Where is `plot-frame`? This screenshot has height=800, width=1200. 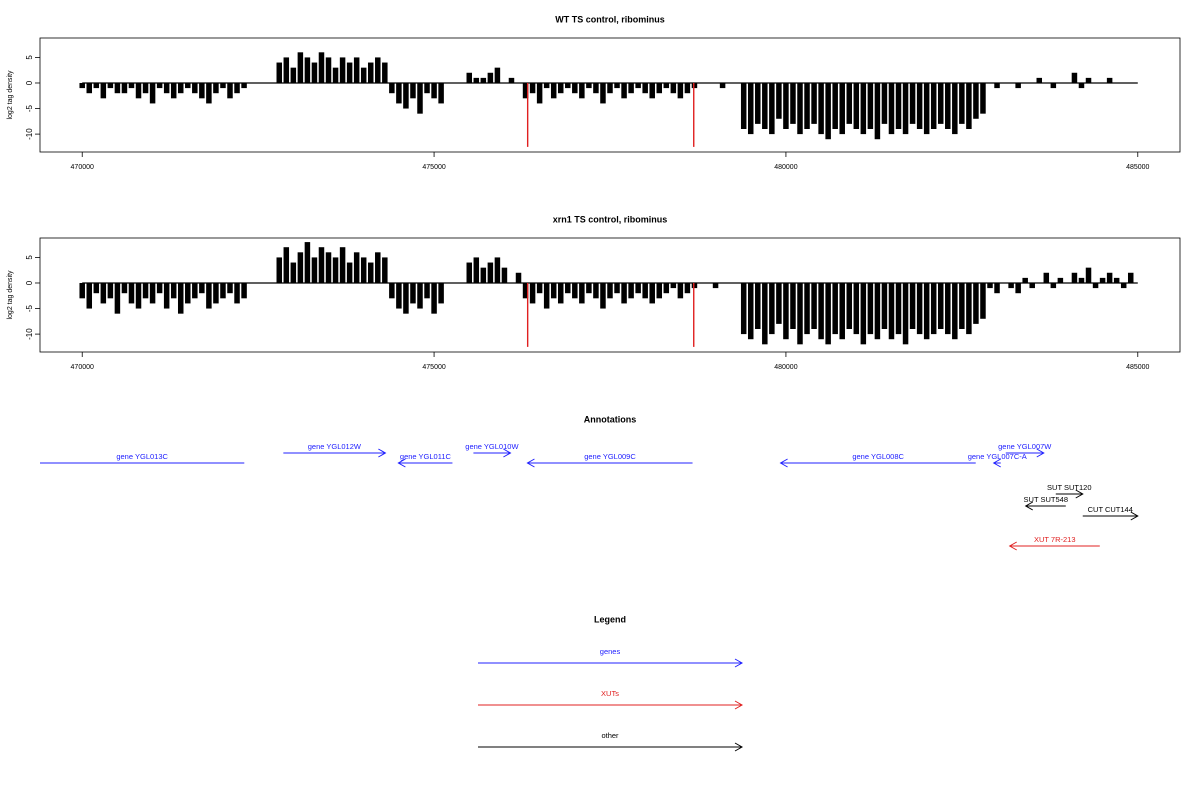
plot-frame is located at coordinates (610, 295).